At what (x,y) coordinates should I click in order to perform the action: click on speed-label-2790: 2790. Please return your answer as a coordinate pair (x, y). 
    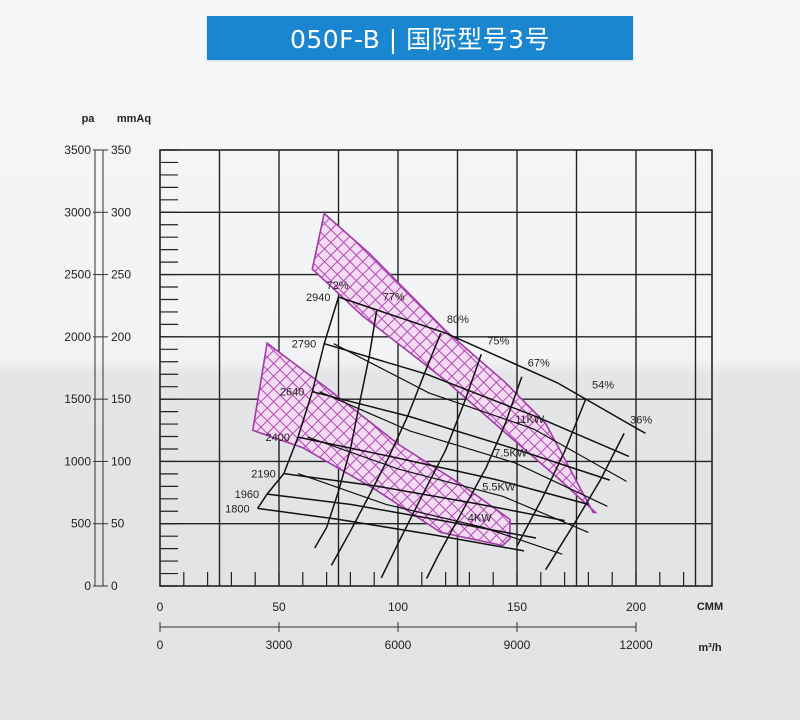
    Looking at the image, I should click on (304, 345).